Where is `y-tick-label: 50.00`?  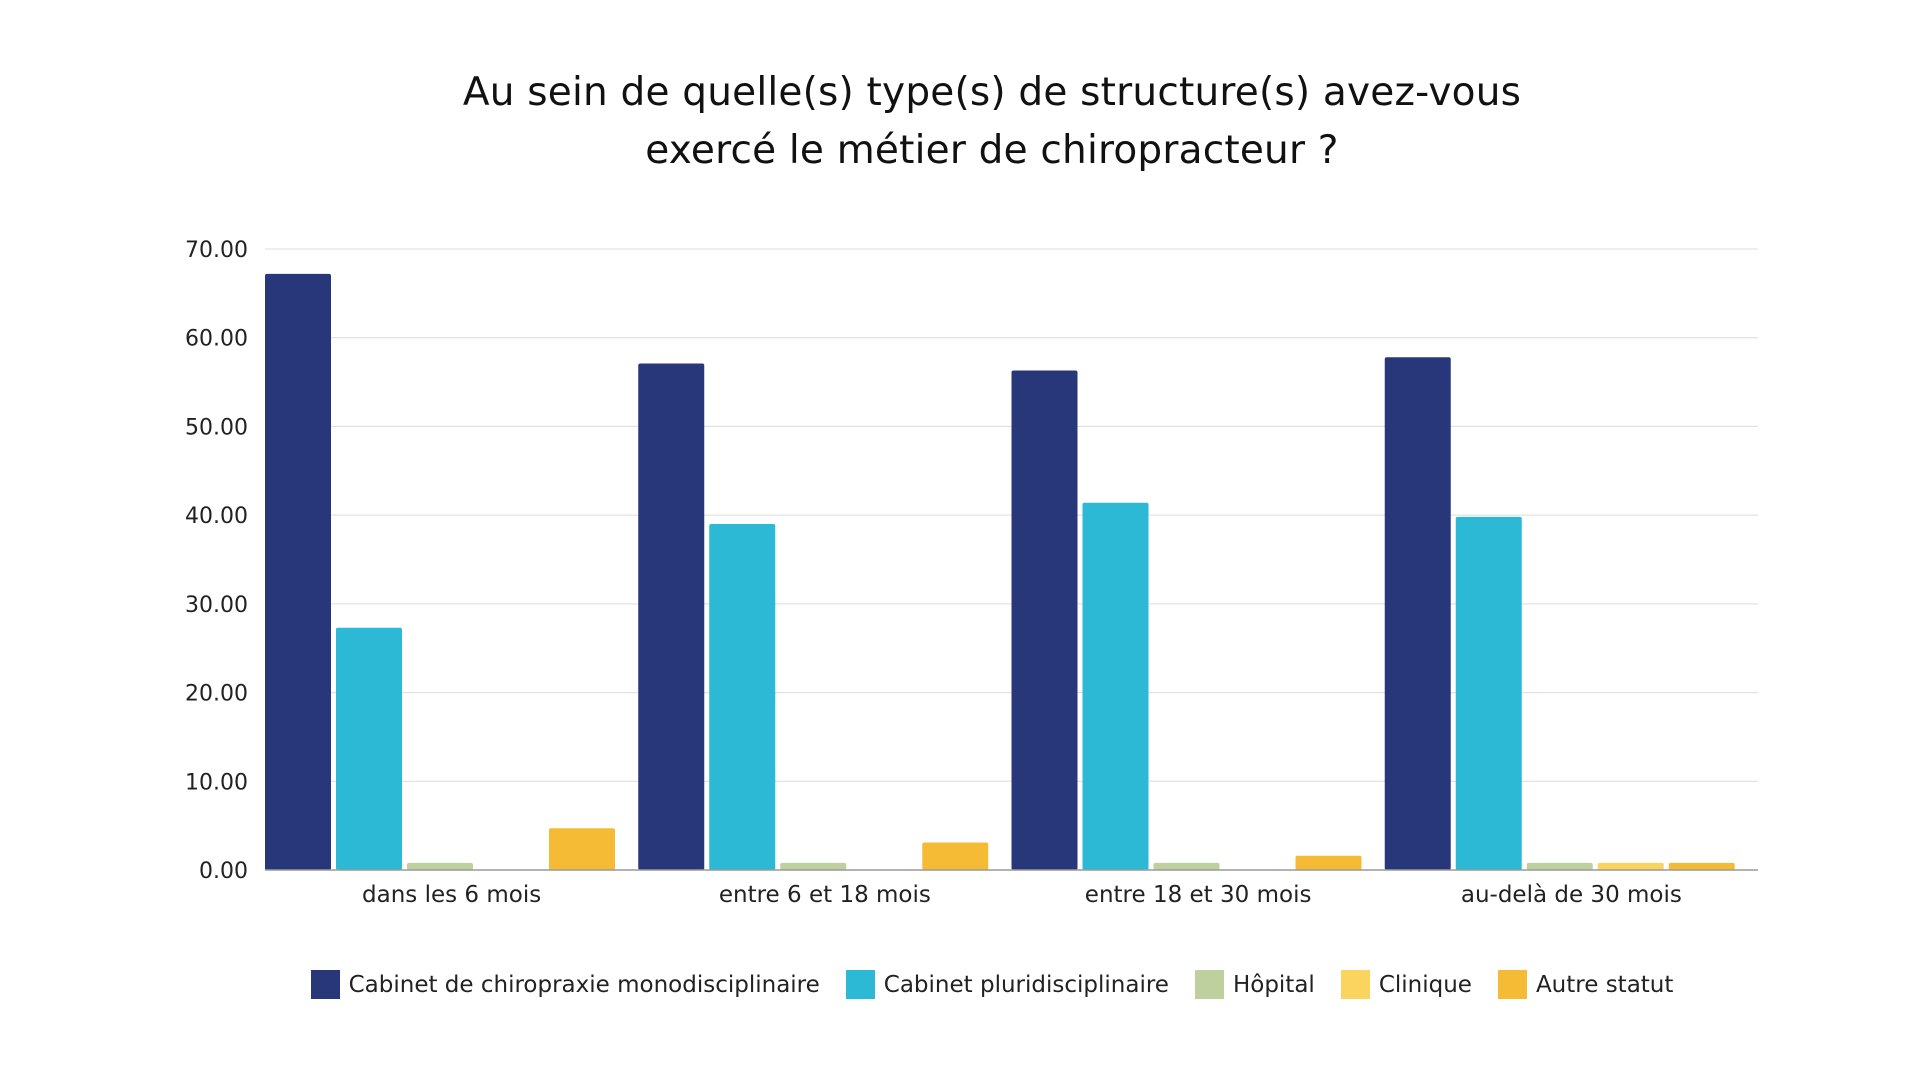 y-tick-label: 50.00 is located at coordinates (216, 427).